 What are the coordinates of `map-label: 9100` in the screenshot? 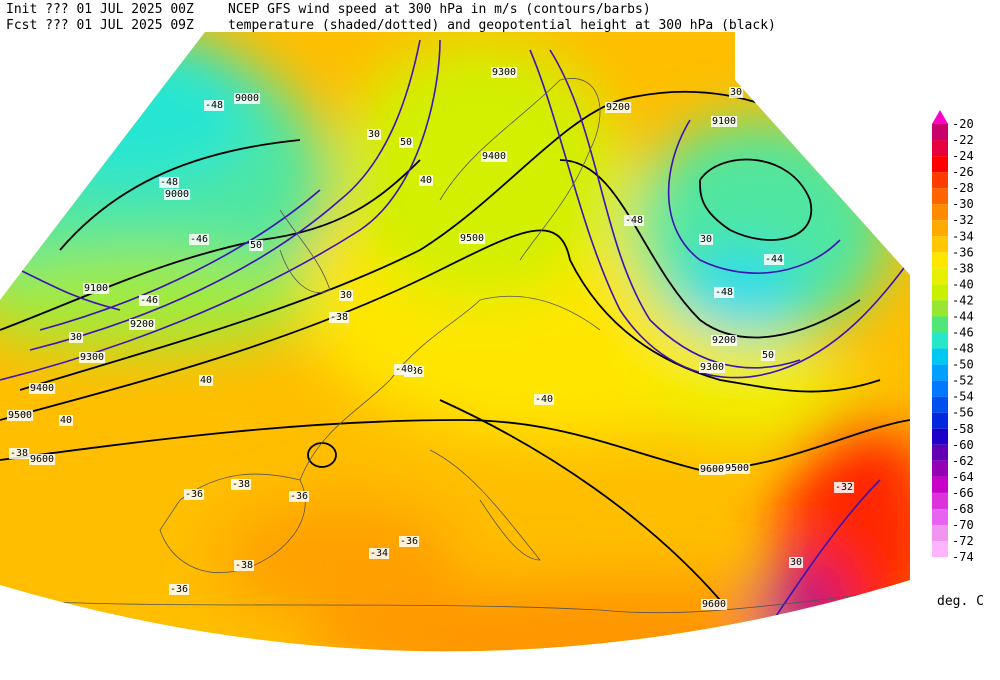 It's located at (724, 121).